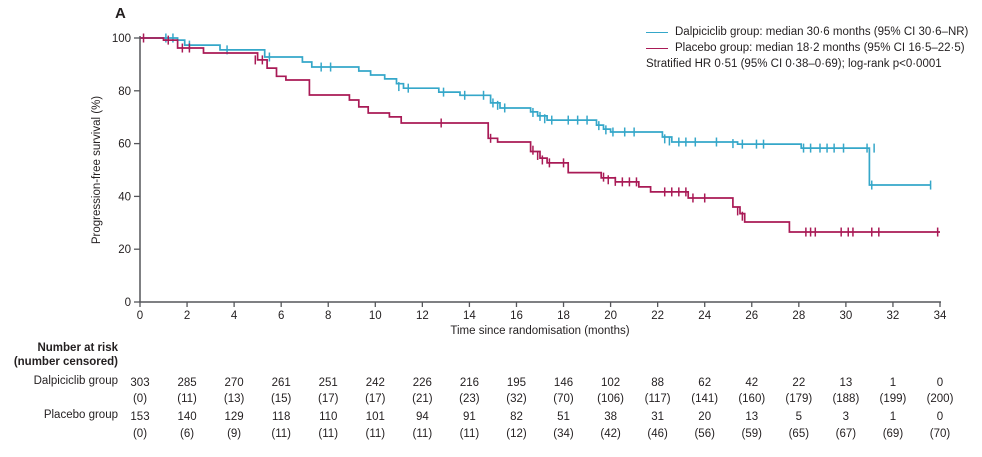 This screenshot has width=982, height=457. I want to click on dalpiciclib-at-risk-value: 261, so click(281, 383).